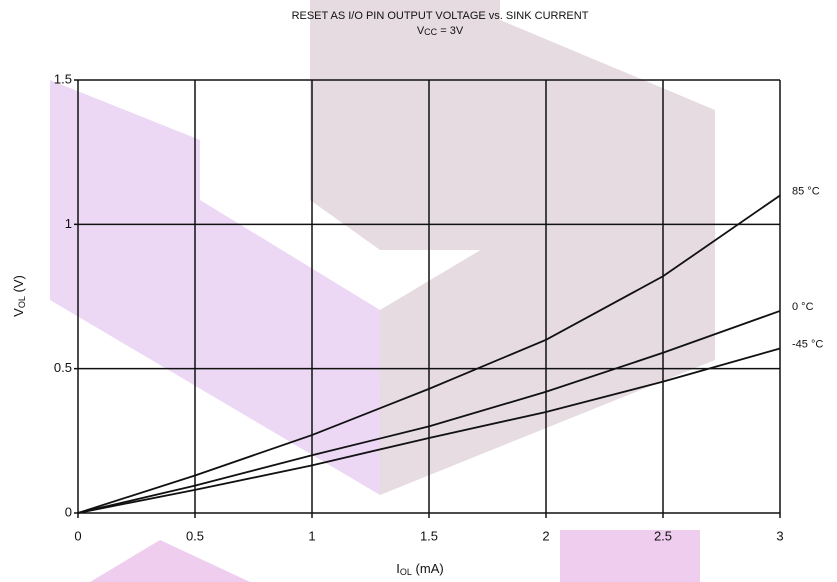 The width and height of the screenshot is (837, 582). What do you see at coordinates (311, 535) in the screenshot?
I see `x-tick-label: 1` at bounding box center [311, 535].